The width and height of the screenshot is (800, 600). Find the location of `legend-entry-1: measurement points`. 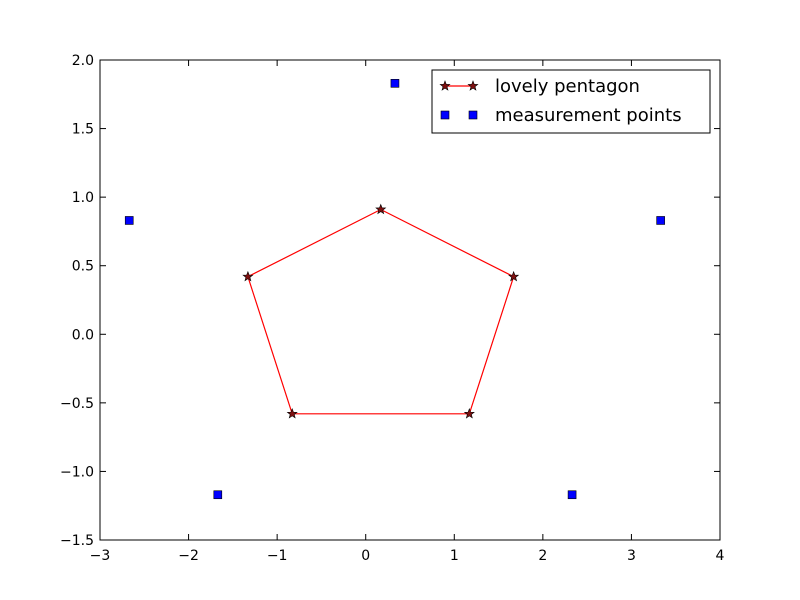

legend-entry-1: measurement points is located at coordinates (561, 115).